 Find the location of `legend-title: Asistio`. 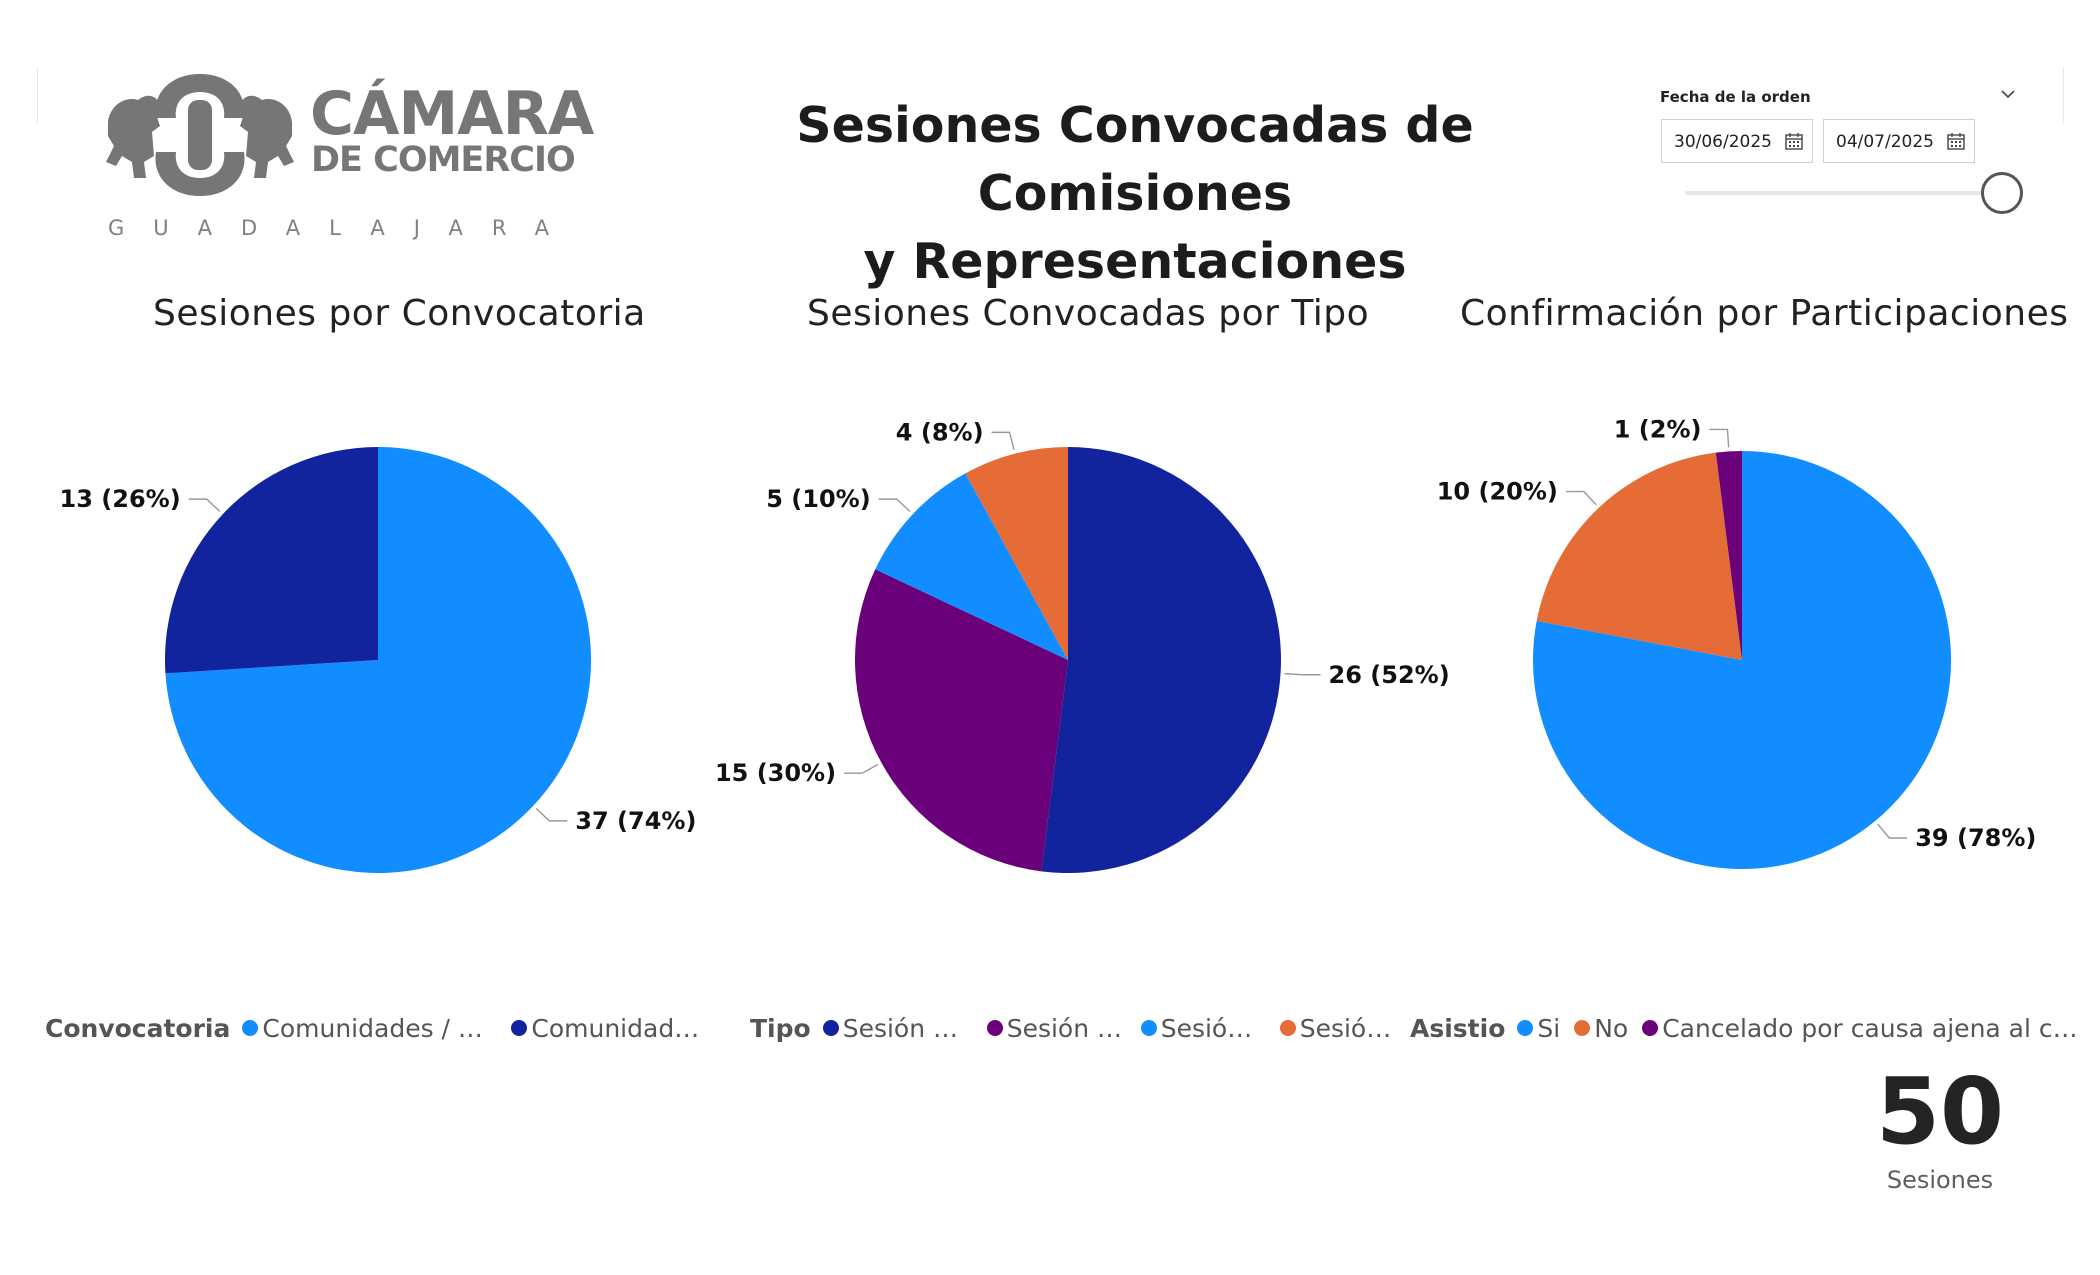

legend-title: Asistio is located at coordinates (1458, 1028).